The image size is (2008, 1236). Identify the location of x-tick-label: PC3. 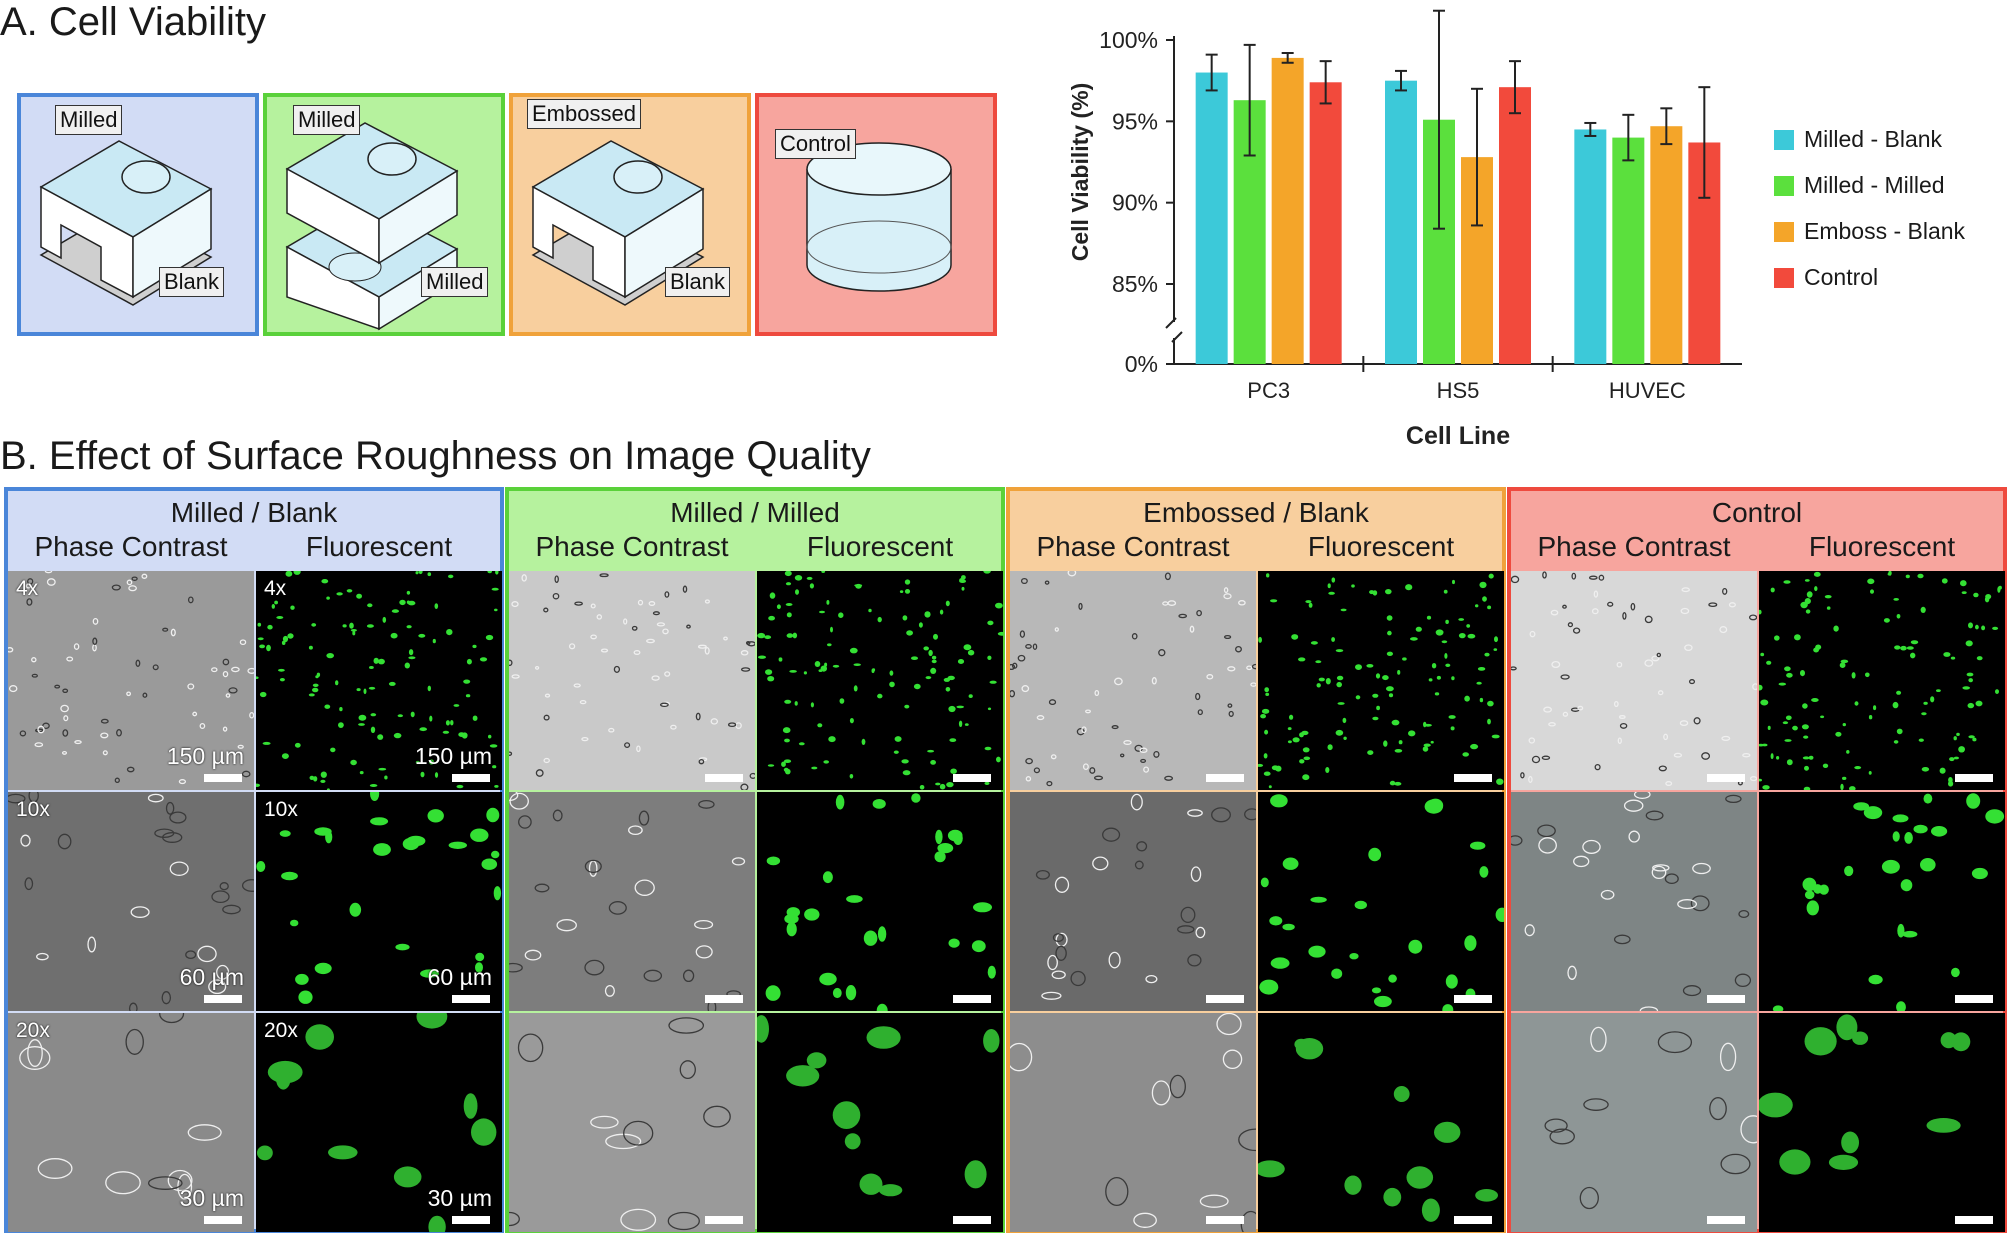
(1268, 390).